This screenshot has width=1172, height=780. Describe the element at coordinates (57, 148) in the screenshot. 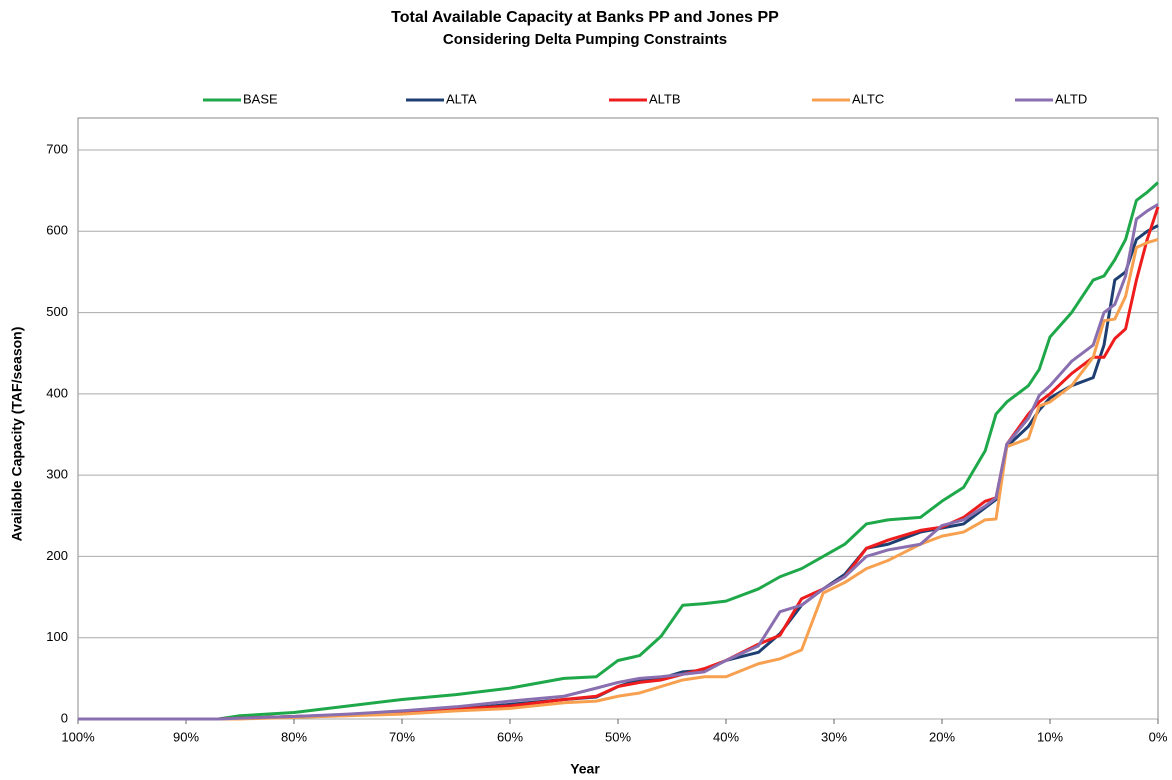

I see `y-tick-label: 700` at that location.